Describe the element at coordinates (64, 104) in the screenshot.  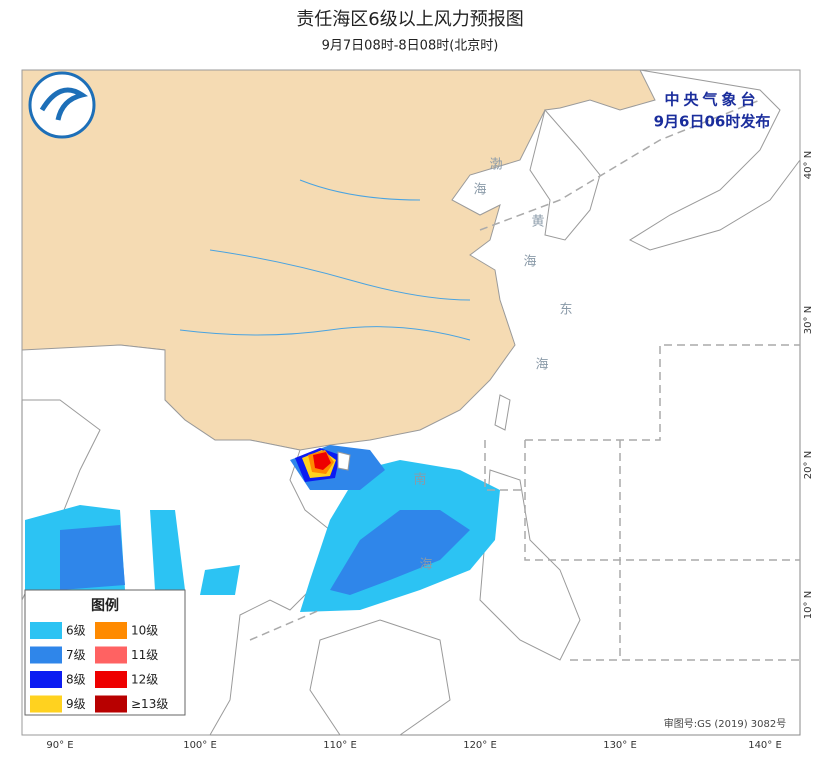
I see `cma-logo-mark` at that location.